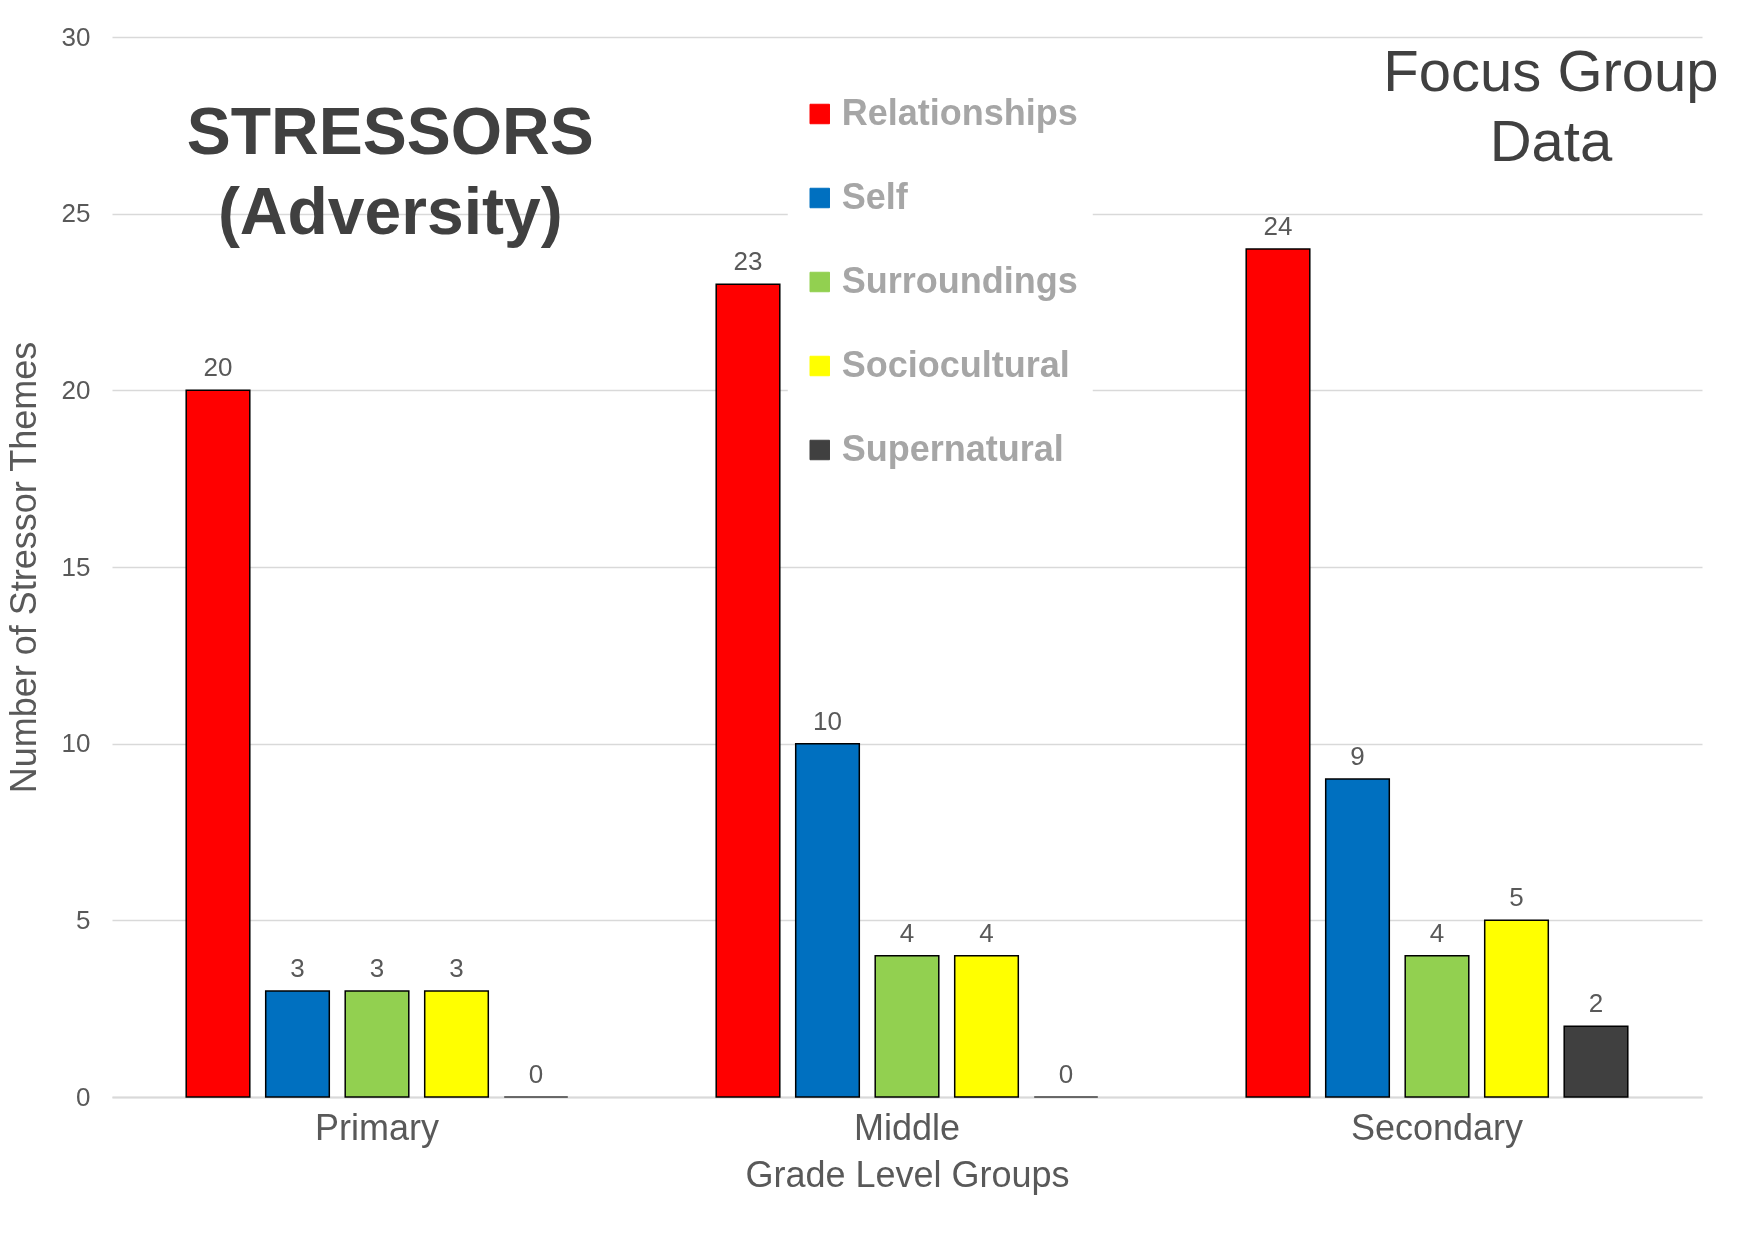  I want to click on y-tick-label: 25, so click(76, 213).